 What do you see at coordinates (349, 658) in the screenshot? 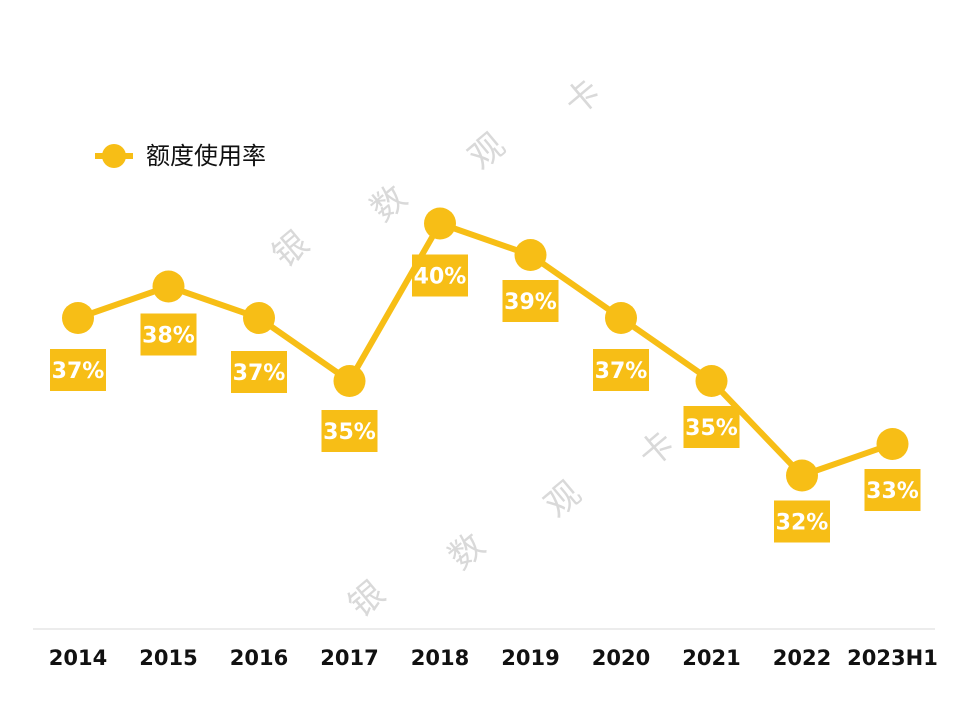
I see `x-tick-label: 2017` at bounding box center [349, 658].